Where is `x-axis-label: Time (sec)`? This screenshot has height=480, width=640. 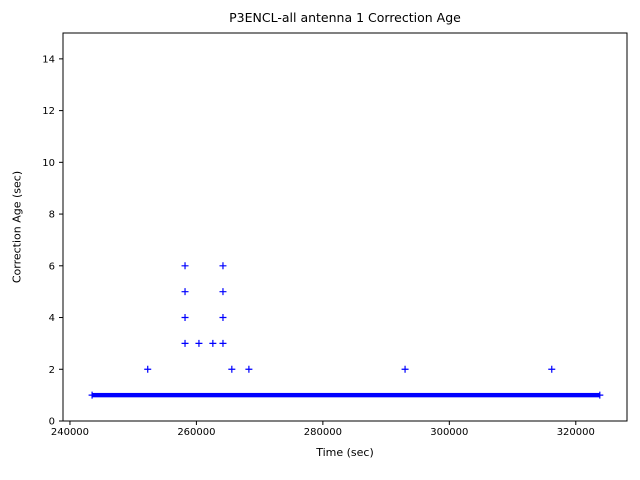 x-axis-label: Time (sec) is located at coordinates (345, 452).